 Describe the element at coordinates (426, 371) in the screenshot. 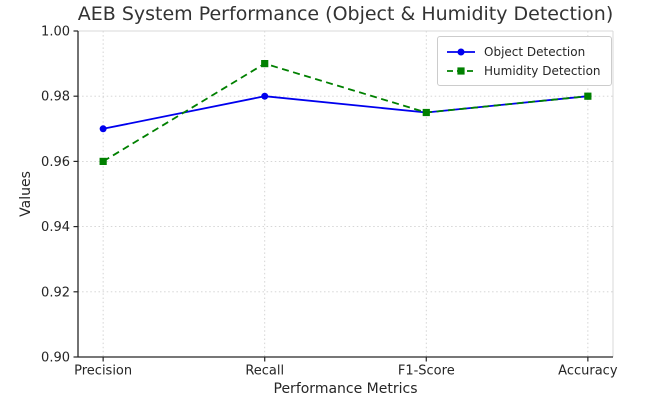

I see `x-tick-label: F1-Score` at that location.